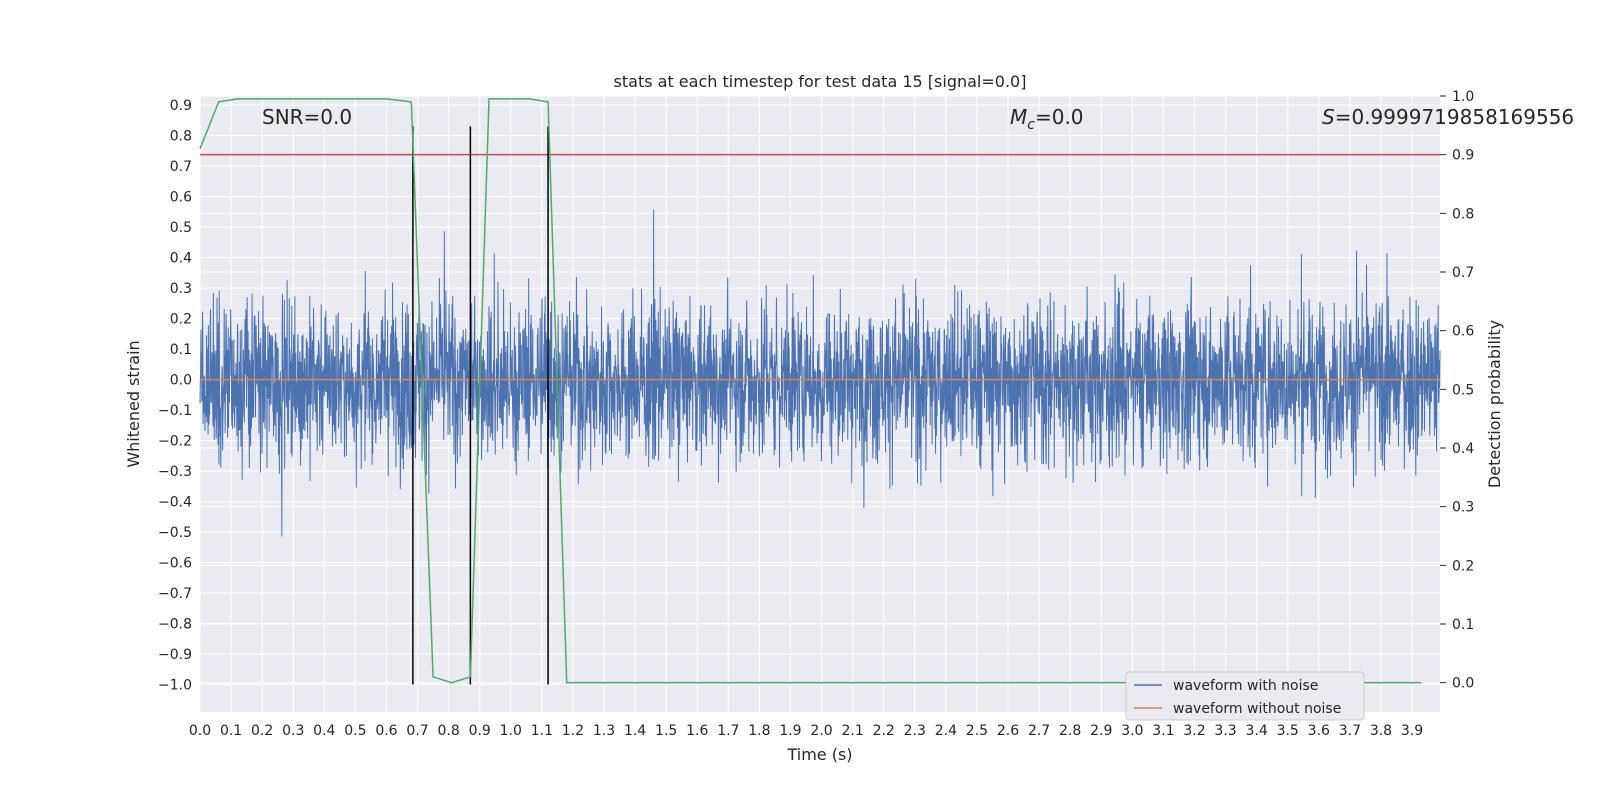 Image resolution: width=1600 pixels, height=800 pixels. Describe the element at coordinates (573, 731) in the screenshot. I see `x-tick-label: 1.2` at that location.